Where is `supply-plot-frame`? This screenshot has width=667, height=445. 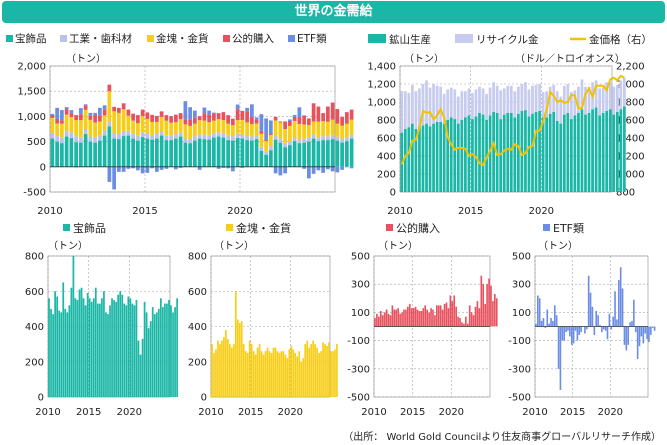 supply-plot-frame is located at coordinates (506, 129).